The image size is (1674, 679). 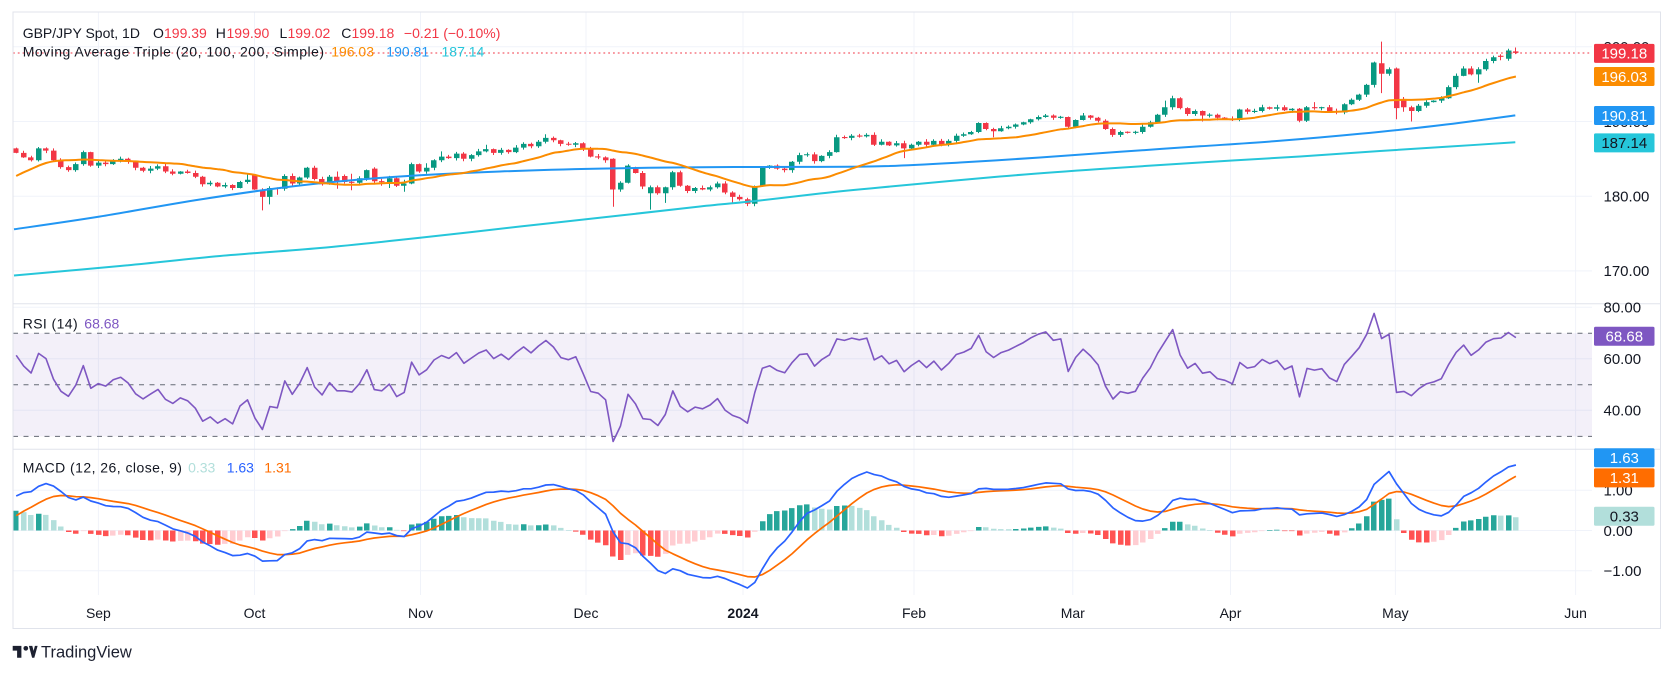 I want to click on svg-text: 60.00, so click(x=1623, y=359).